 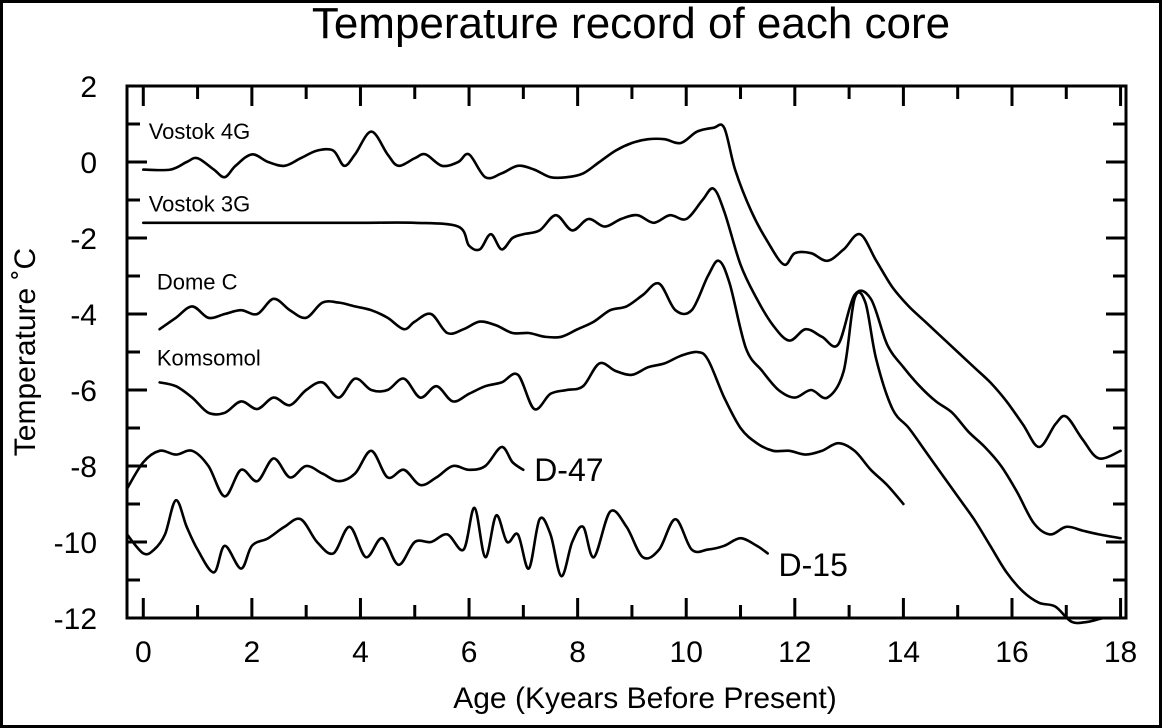 What do you see at coordinates (75, 543) in the screenshot?
I see `y-tick-label: -10` at bounding box center [75, 543].